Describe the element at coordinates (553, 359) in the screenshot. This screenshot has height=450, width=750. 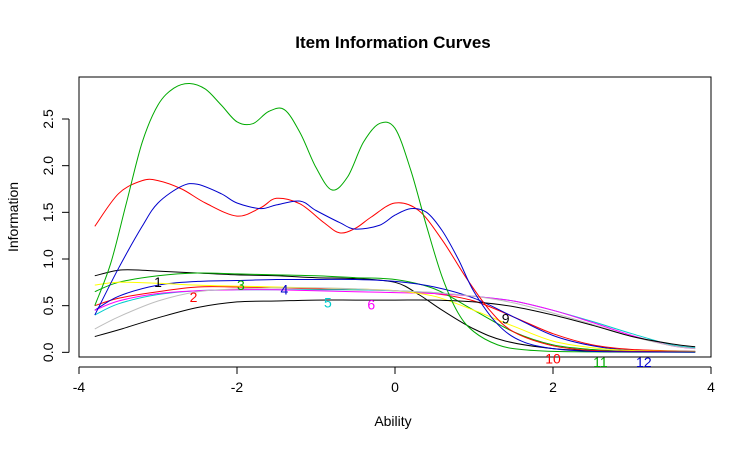
I see `curve-label-10: 10` at that location.